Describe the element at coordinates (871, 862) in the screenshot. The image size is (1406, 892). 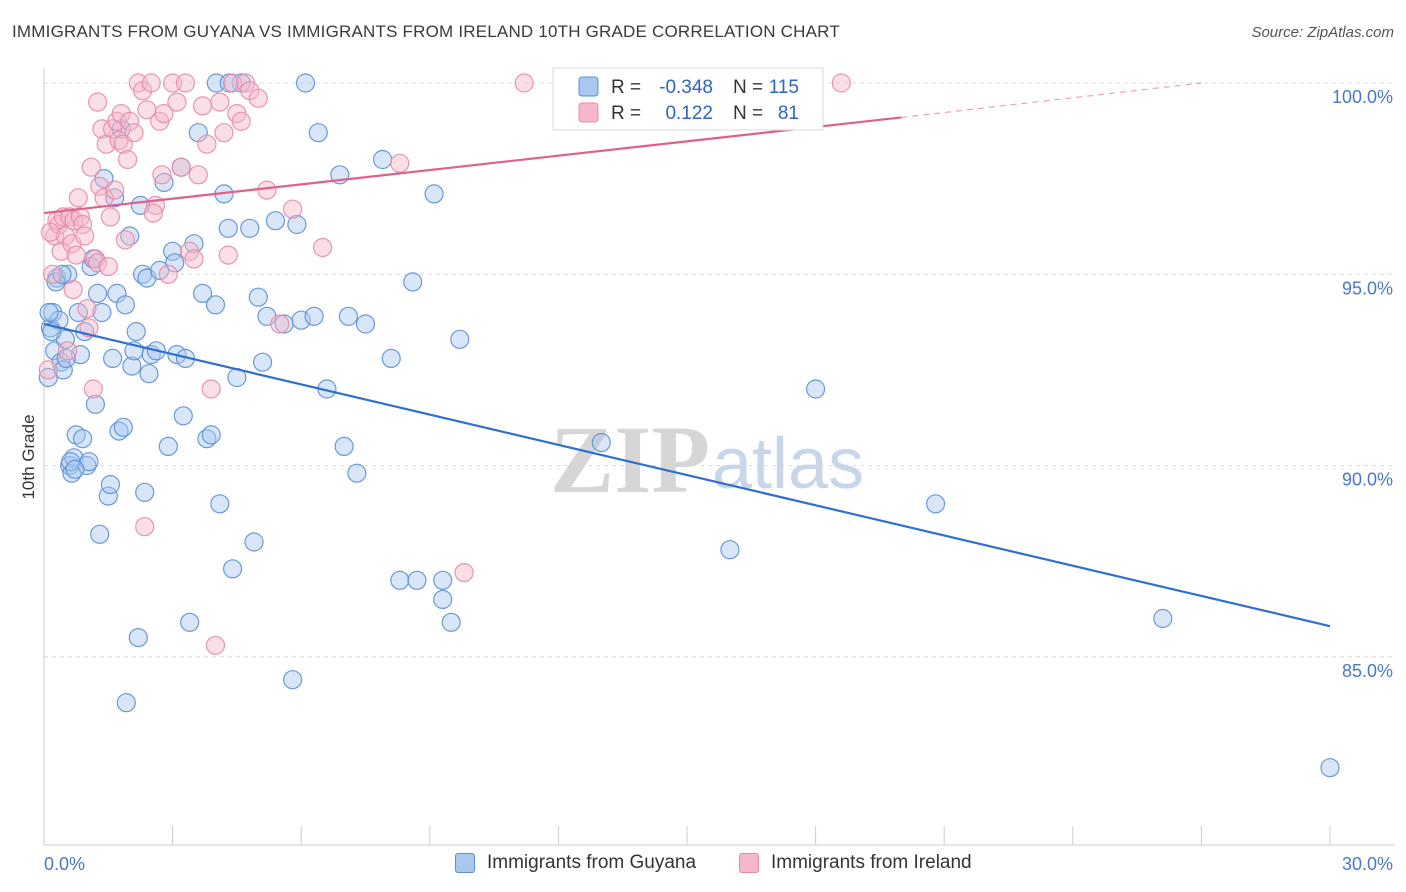
I see `legend-label-ireland: Immigrants from Ireland` at that location.